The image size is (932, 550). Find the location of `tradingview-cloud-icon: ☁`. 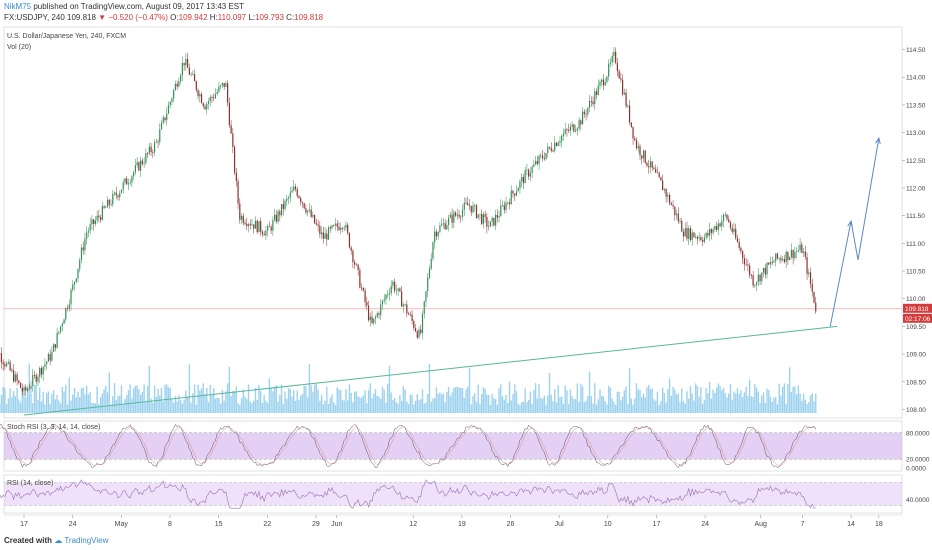

tradingview-cloud-icon: ☁ is located at coordinates (58, 540).